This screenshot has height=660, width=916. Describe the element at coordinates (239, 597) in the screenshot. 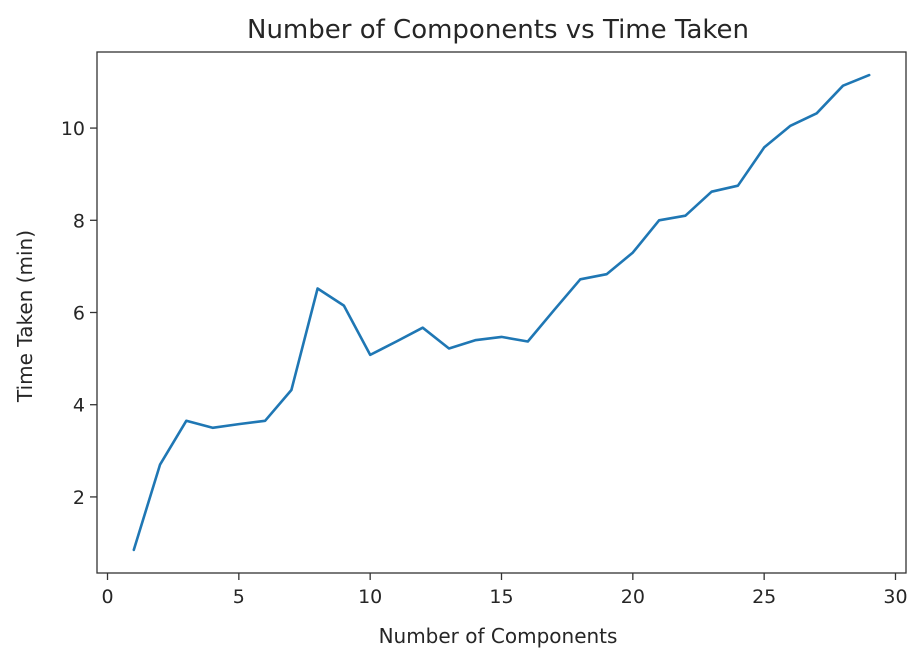

I see `x-tick-label: 5` at that location.